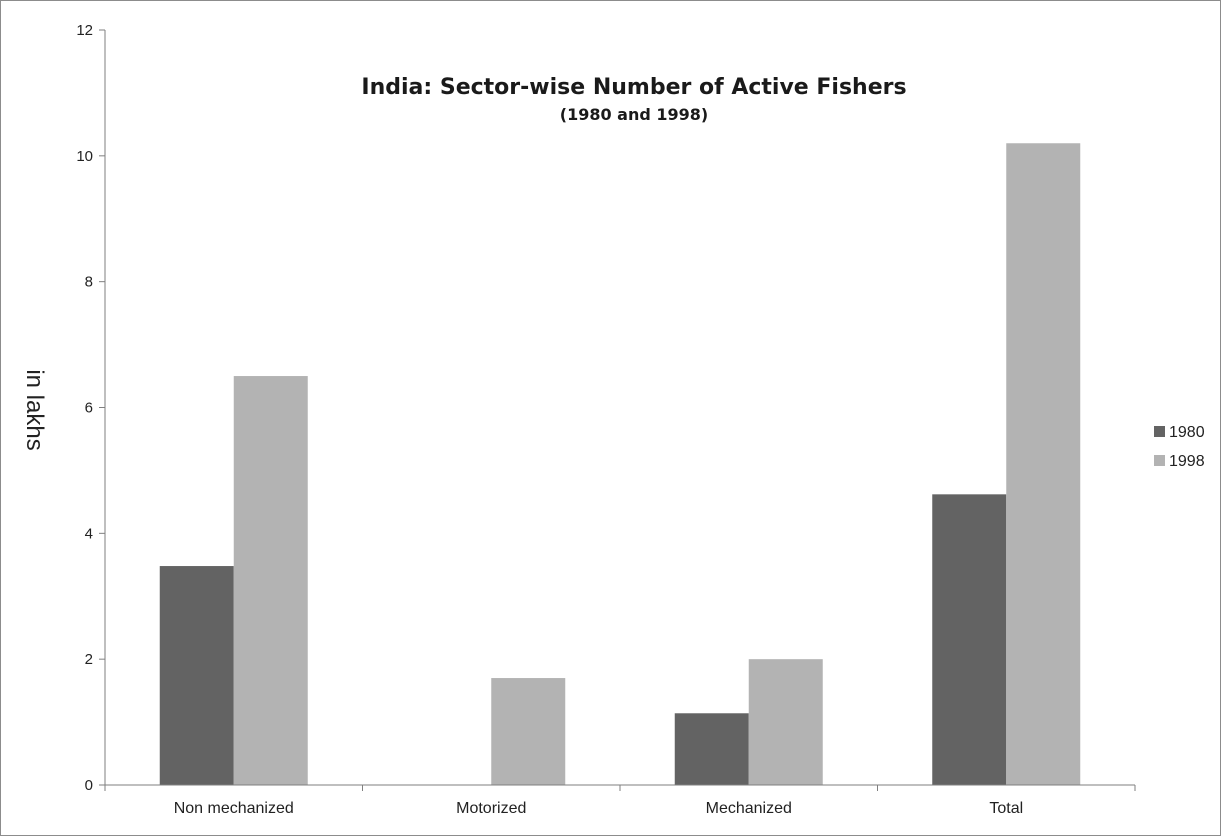  I want to click on legend-label-1980: 1980, so click(1187, 432).